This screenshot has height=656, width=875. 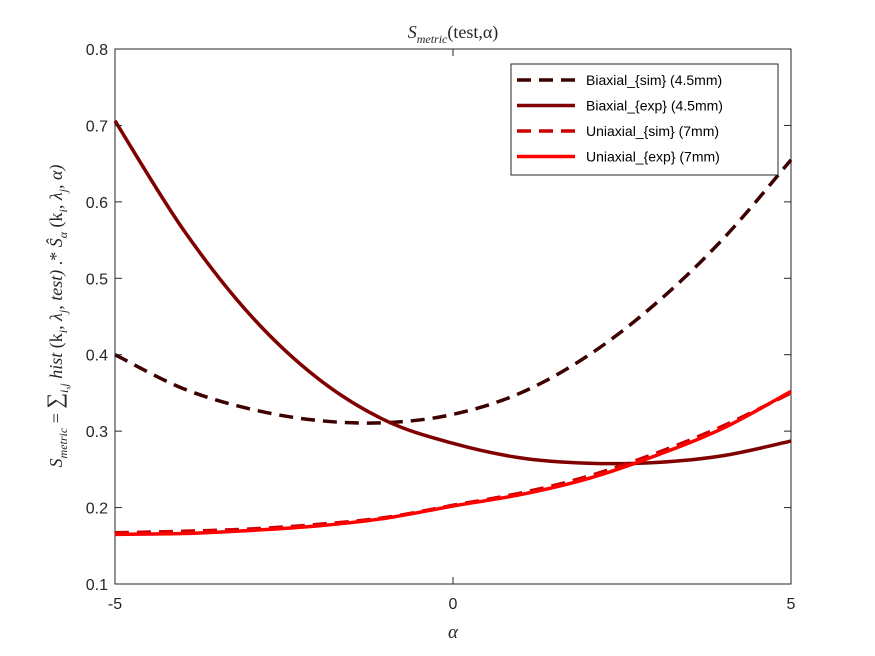 What do you see at coordinates (97, 50) in the screenshot?
I see `y-tick-label: 0.8` at bounding box center [97, 50].